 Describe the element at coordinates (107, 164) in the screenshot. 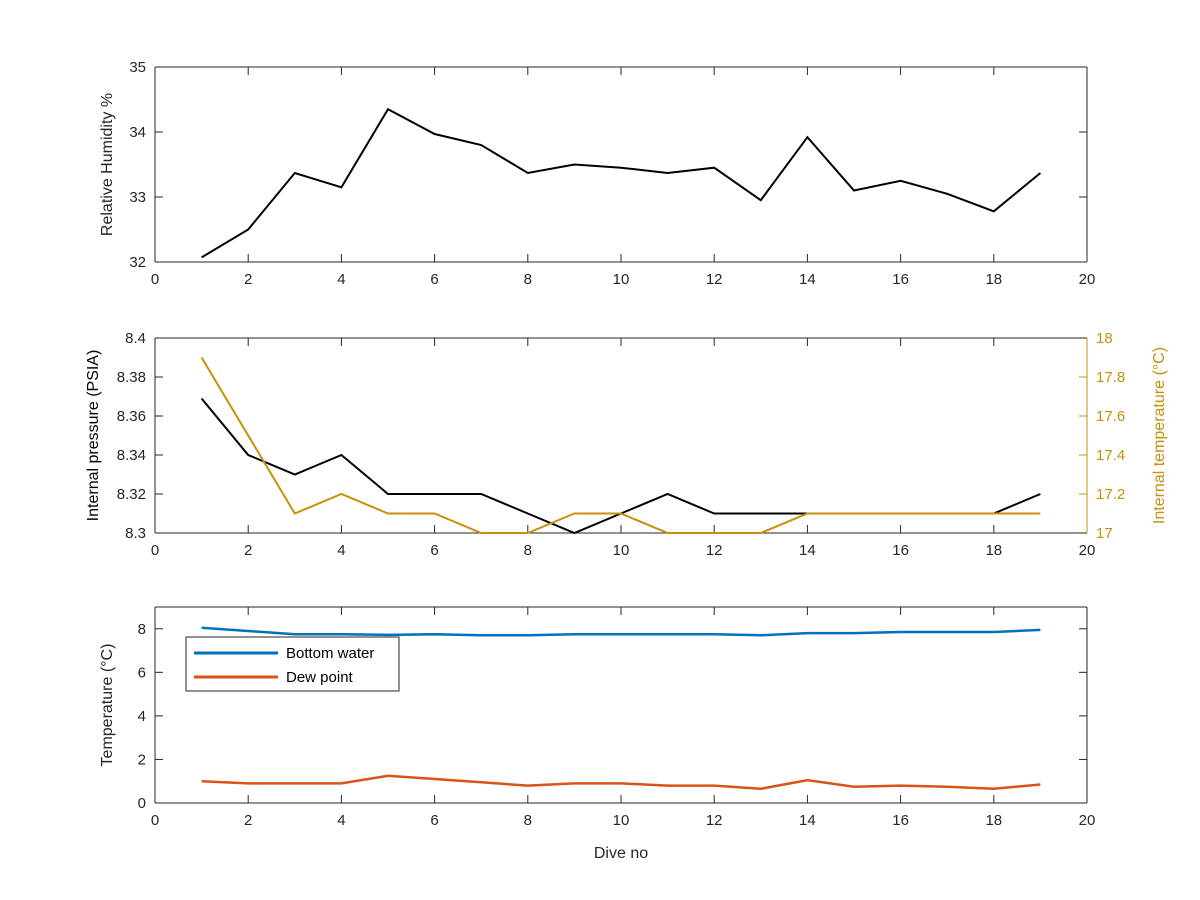

I see `y-axis-label: Relative Humidity %` at that location.